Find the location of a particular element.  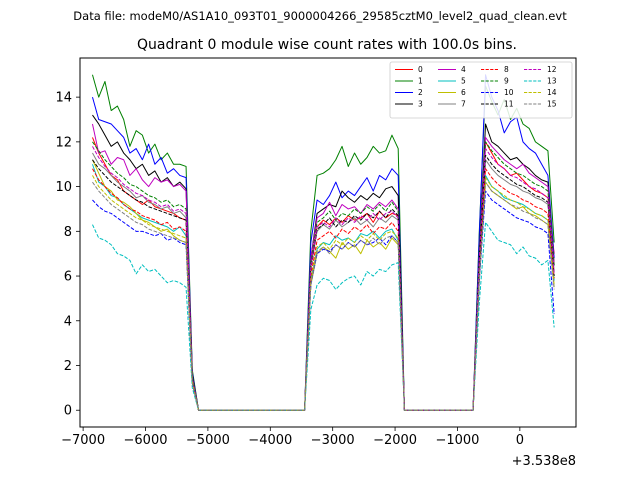

y-tick-label: 12 is located at coordinates (63, 142).